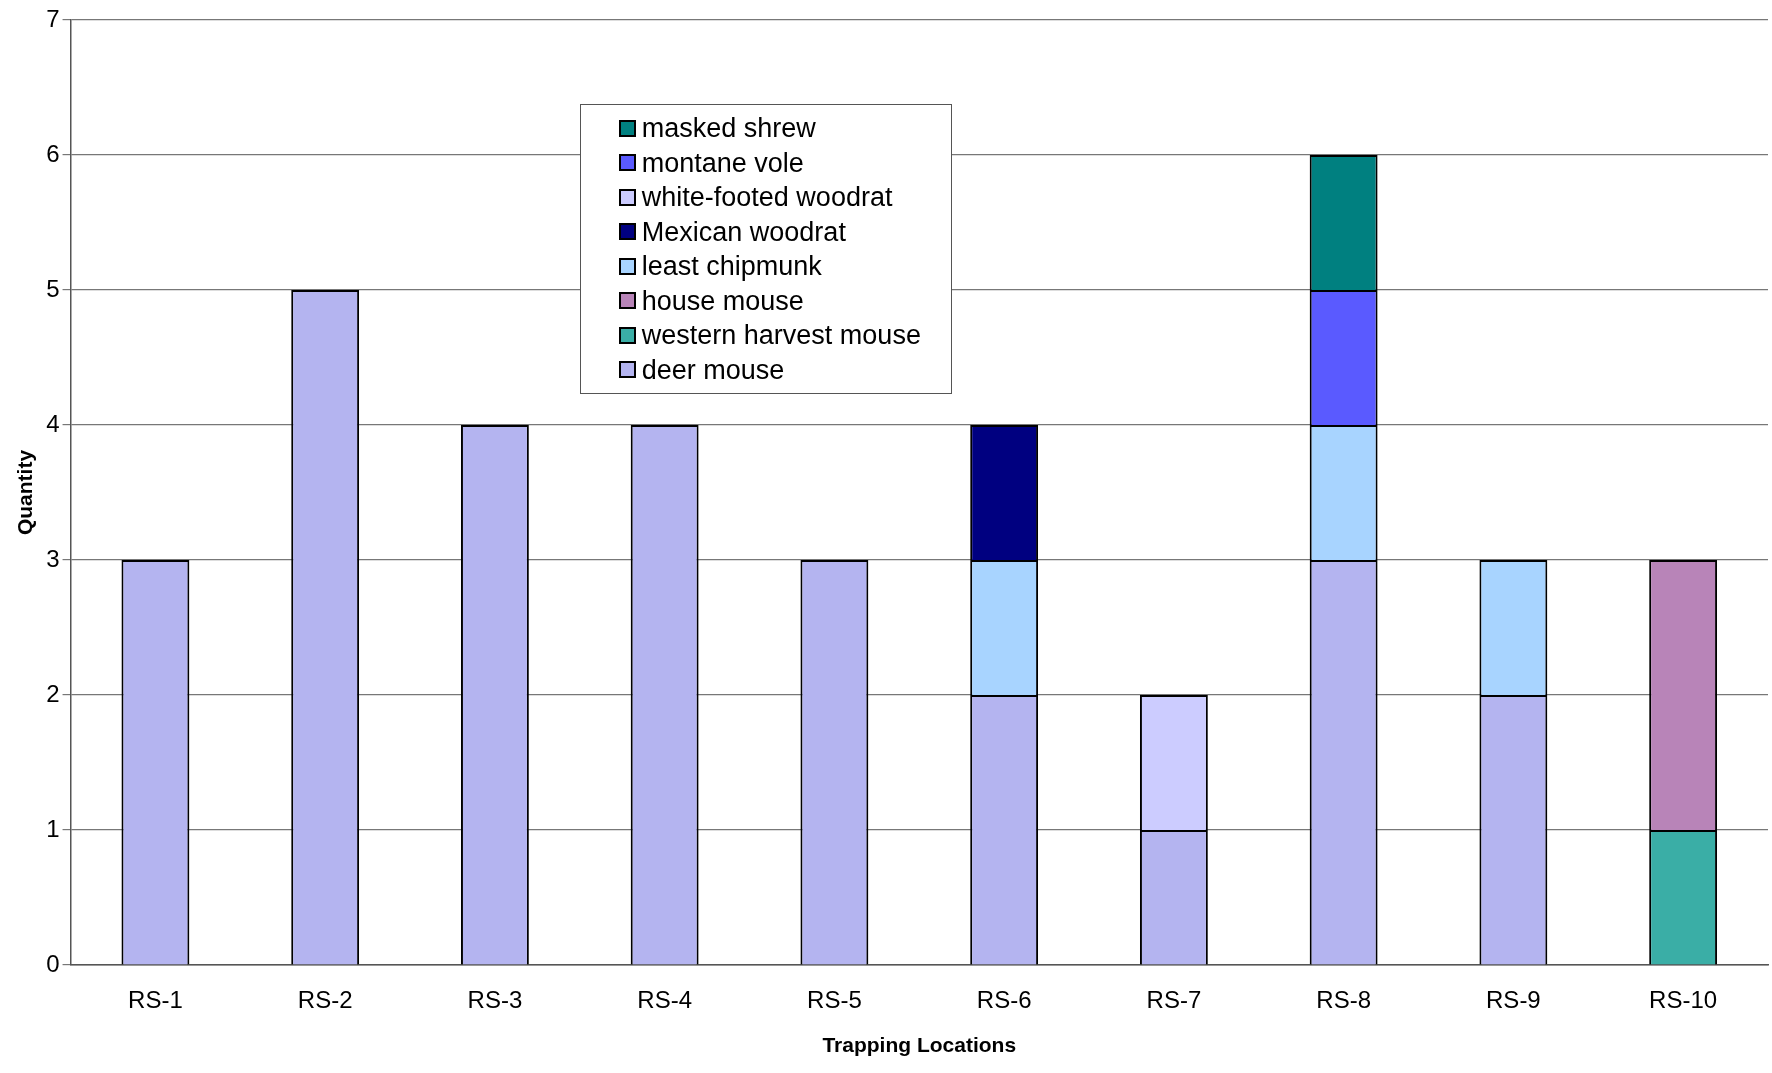 This screenshot has width=1772, height=1073. What do you see at coordinates (53, 558) in the screenshot?
I see `y-tick-label: 3` at bounding box center [53, 558].